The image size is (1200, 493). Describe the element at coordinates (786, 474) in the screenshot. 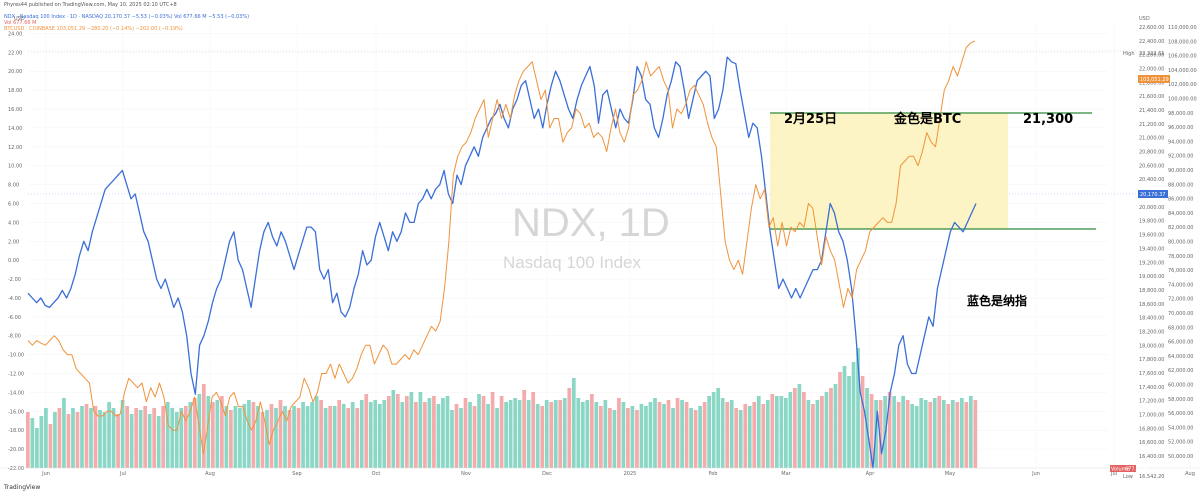

I see `x-tick-label: Mar` at that location.